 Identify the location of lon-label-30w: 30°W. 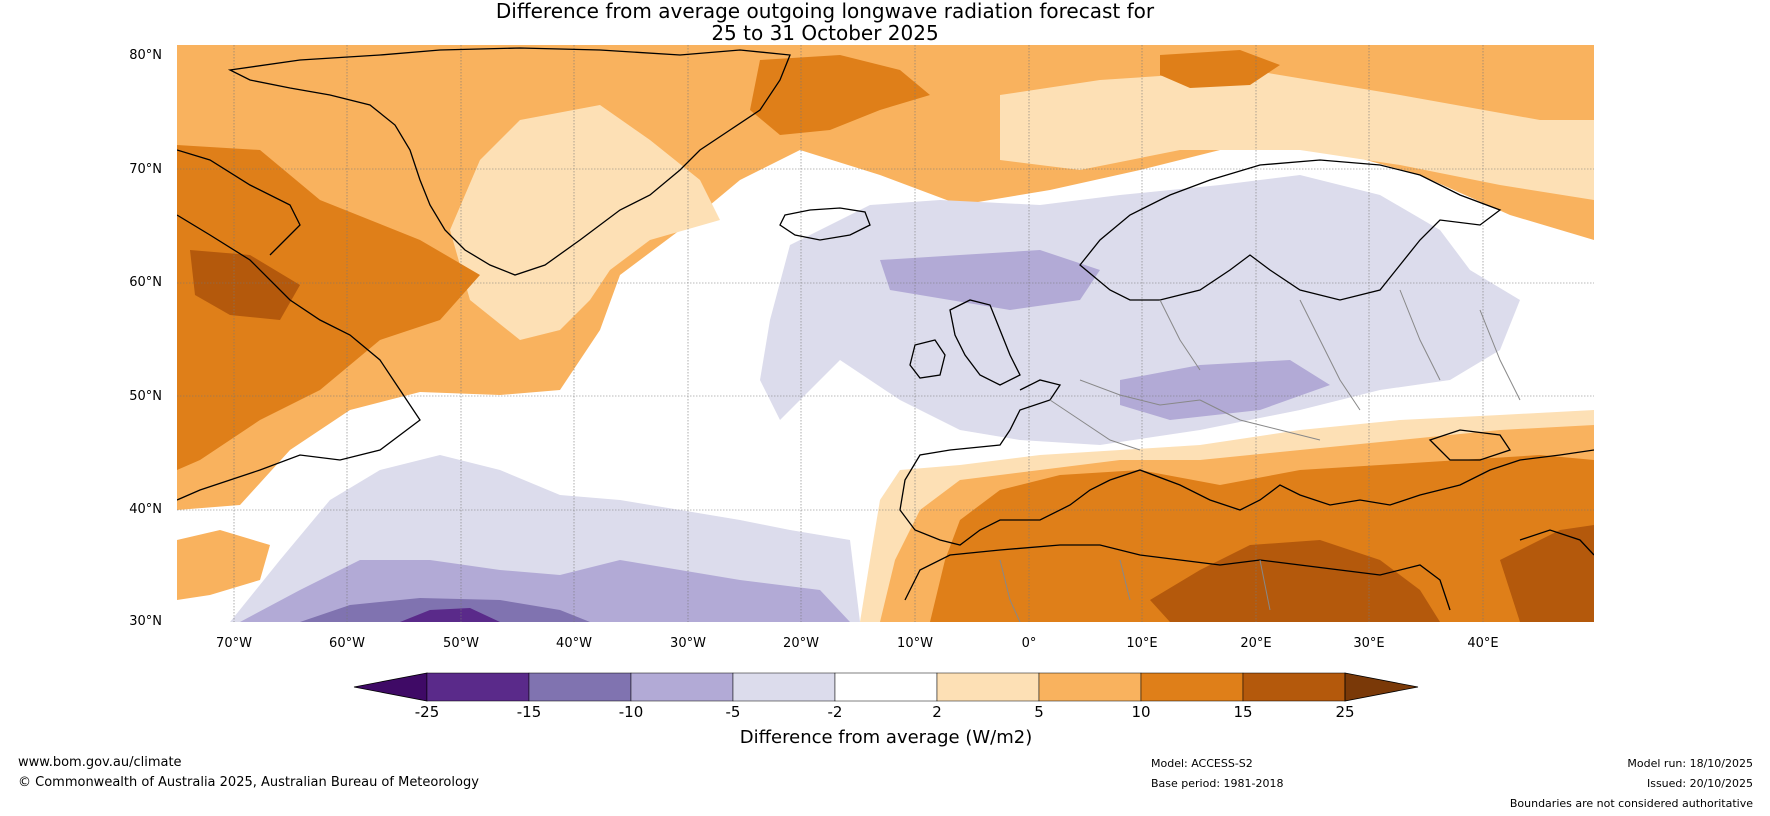
(688, 643).